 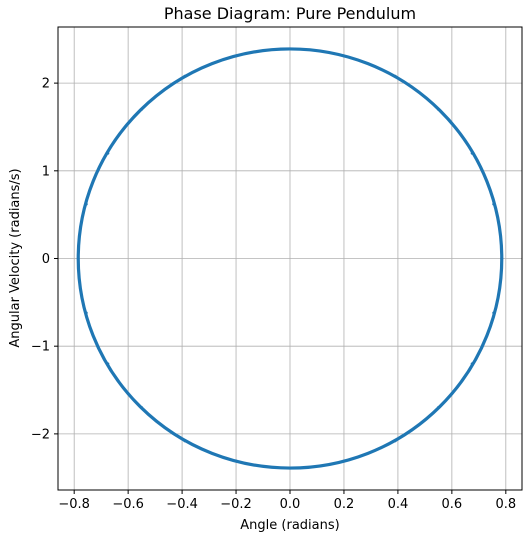 What do you see at coordinates (290, 13) in the screenshot?
I see `chart-title: Phase Diagram: Pure Pendulum` at bounding box center [290, 13].